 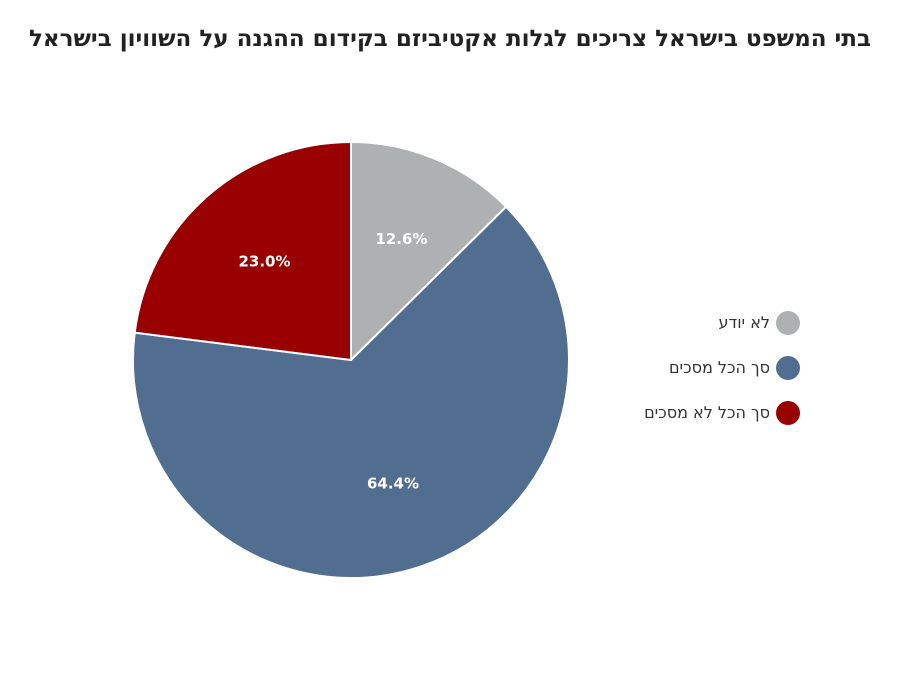 What do you see at coordinates (788, 322) in the screenshot?
I see `legend-swatch-dont-know` at bounding box center [788, 322].